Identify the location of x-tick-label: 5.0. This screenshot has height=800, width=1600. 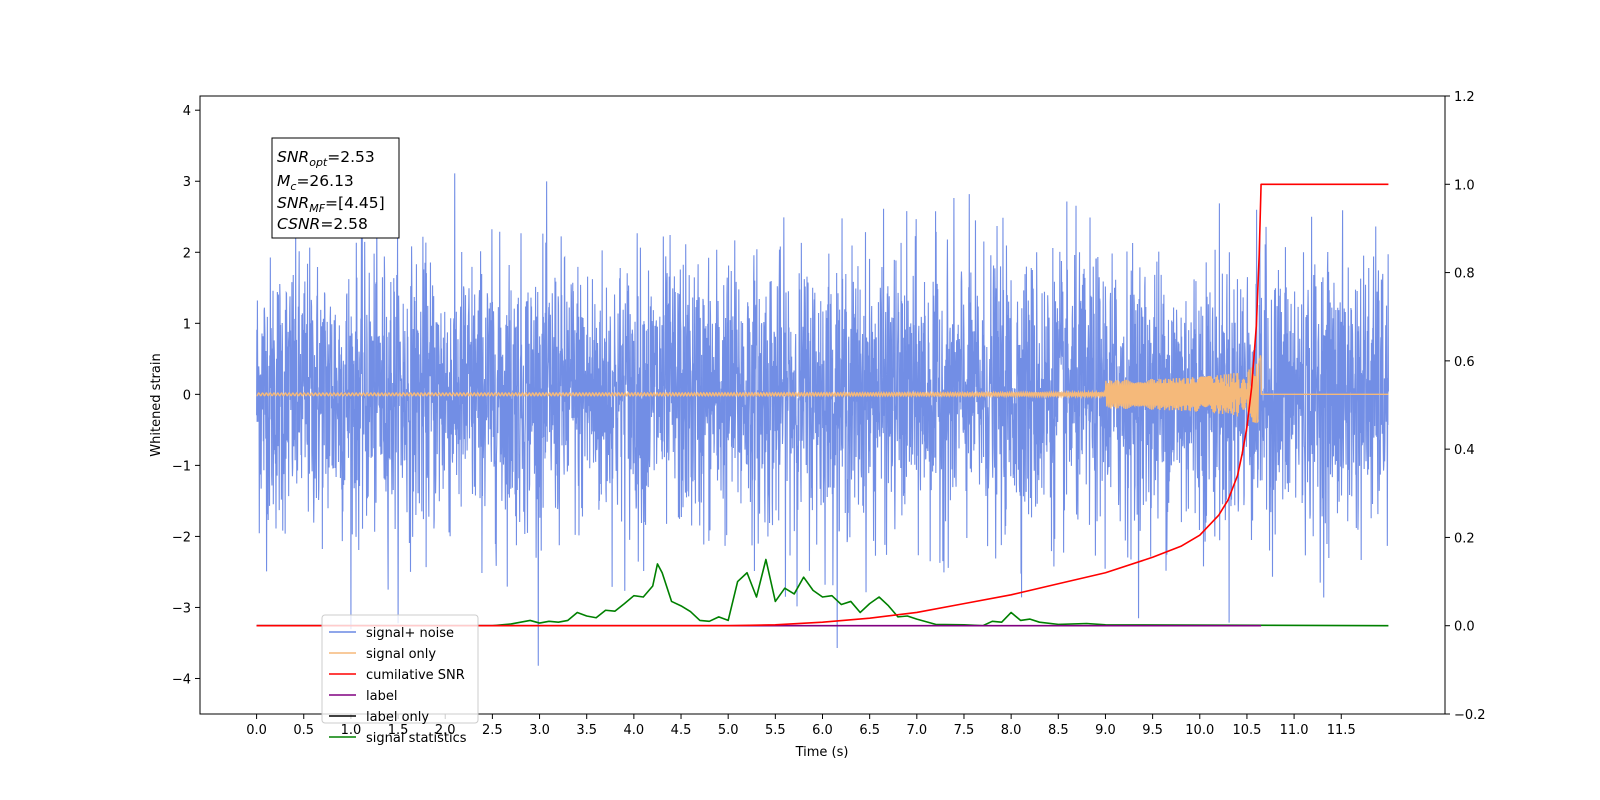
(728, 730).